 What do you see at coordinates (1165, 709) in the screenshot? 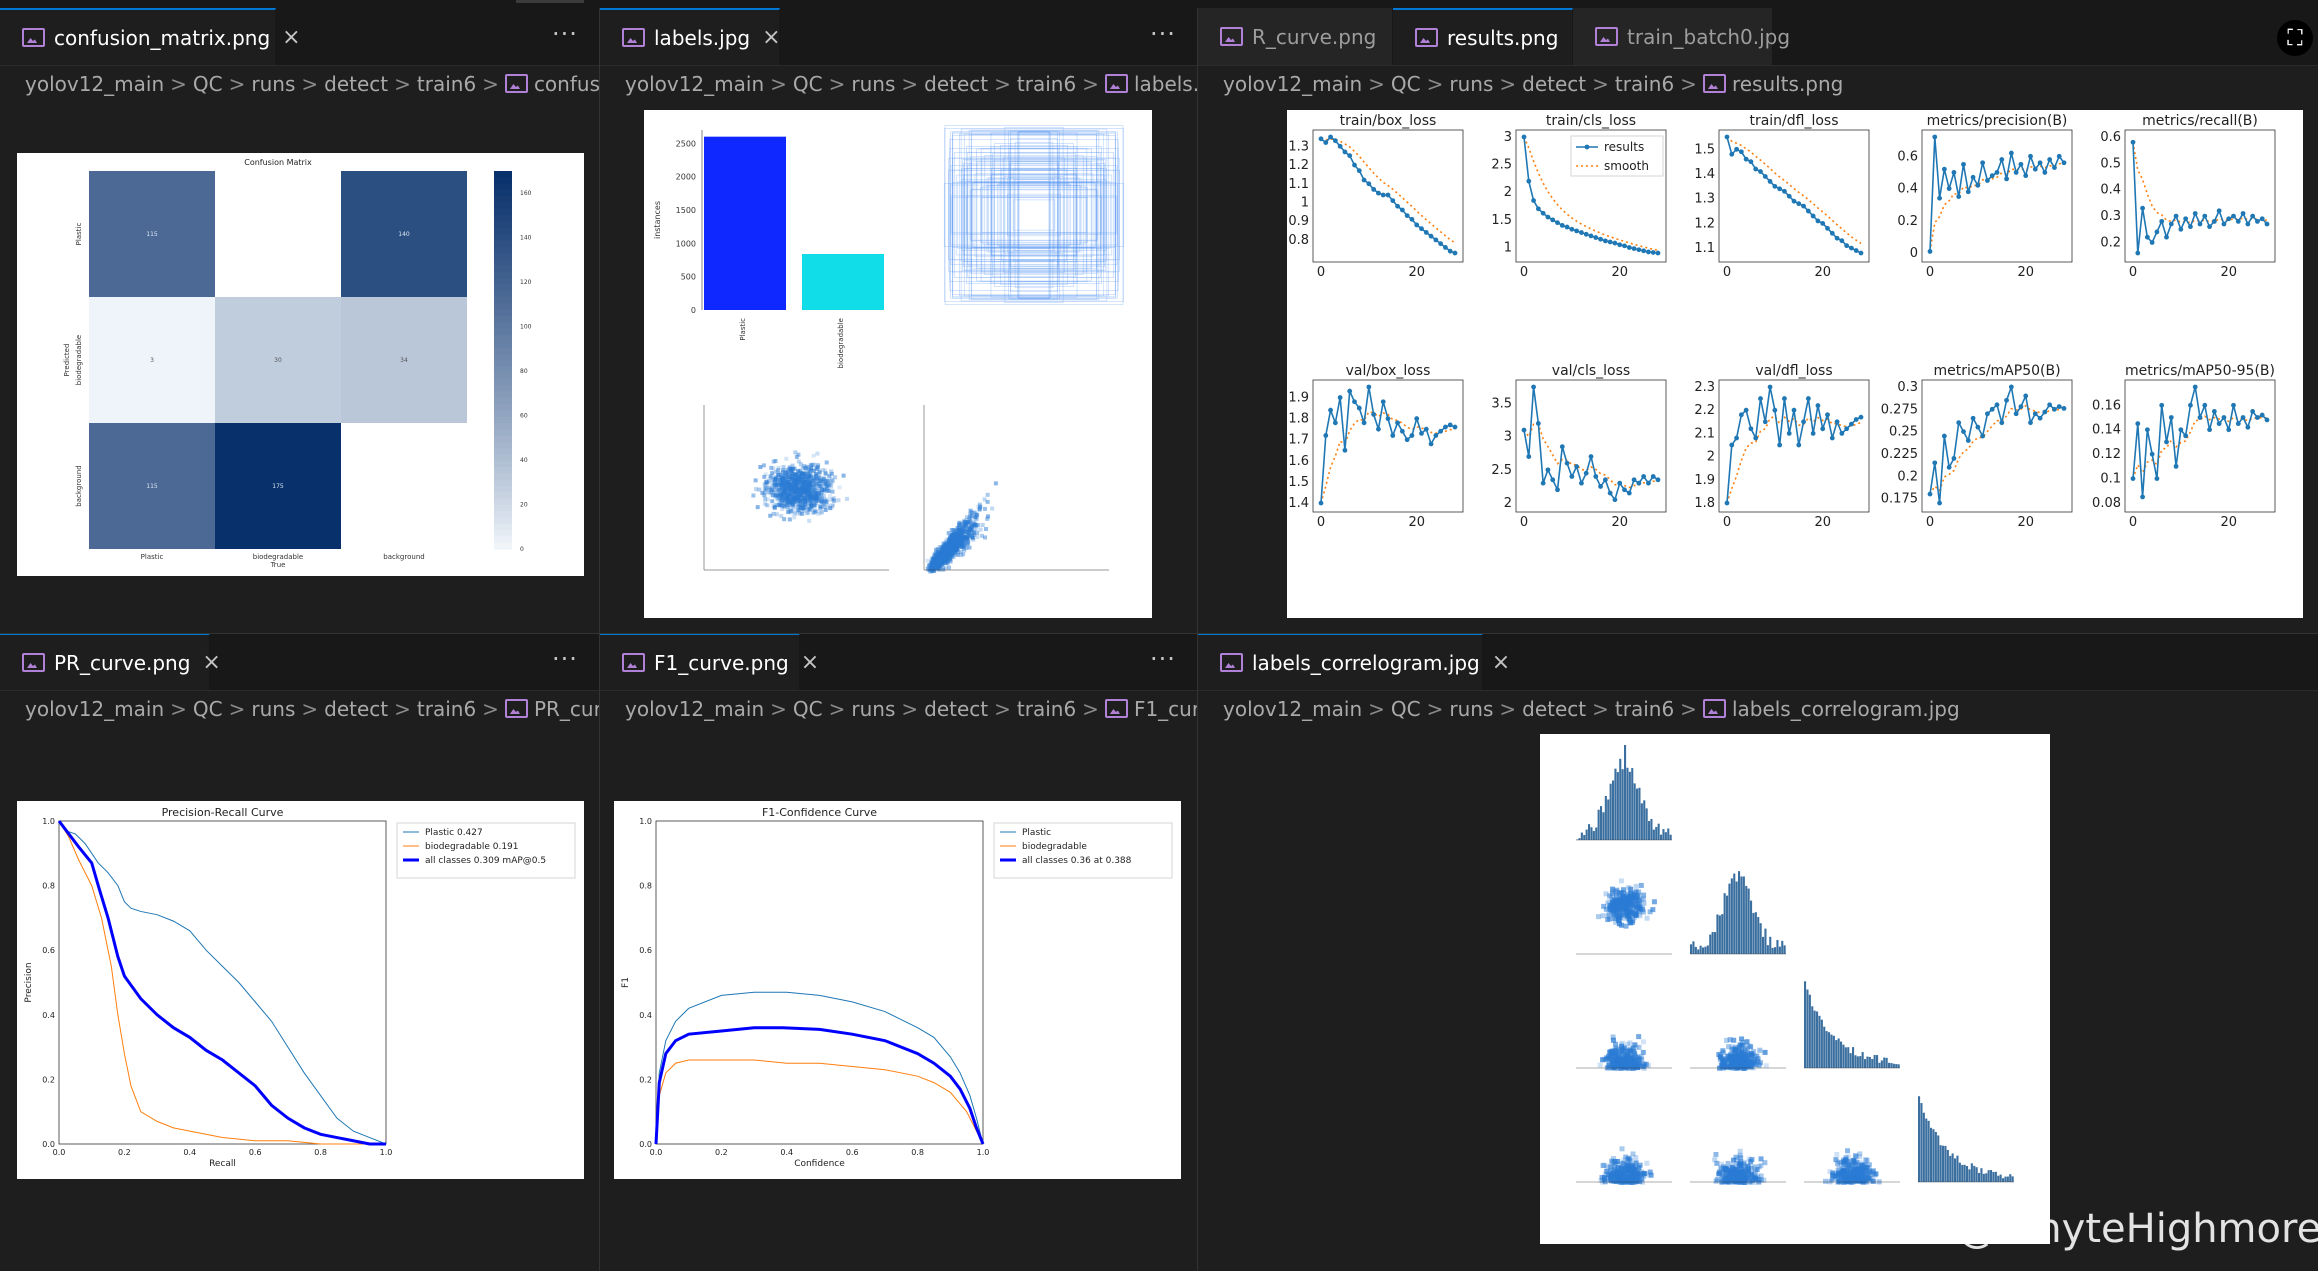
I see `crumb-file: F1_curve.png` at bounding box center [1165, 709].